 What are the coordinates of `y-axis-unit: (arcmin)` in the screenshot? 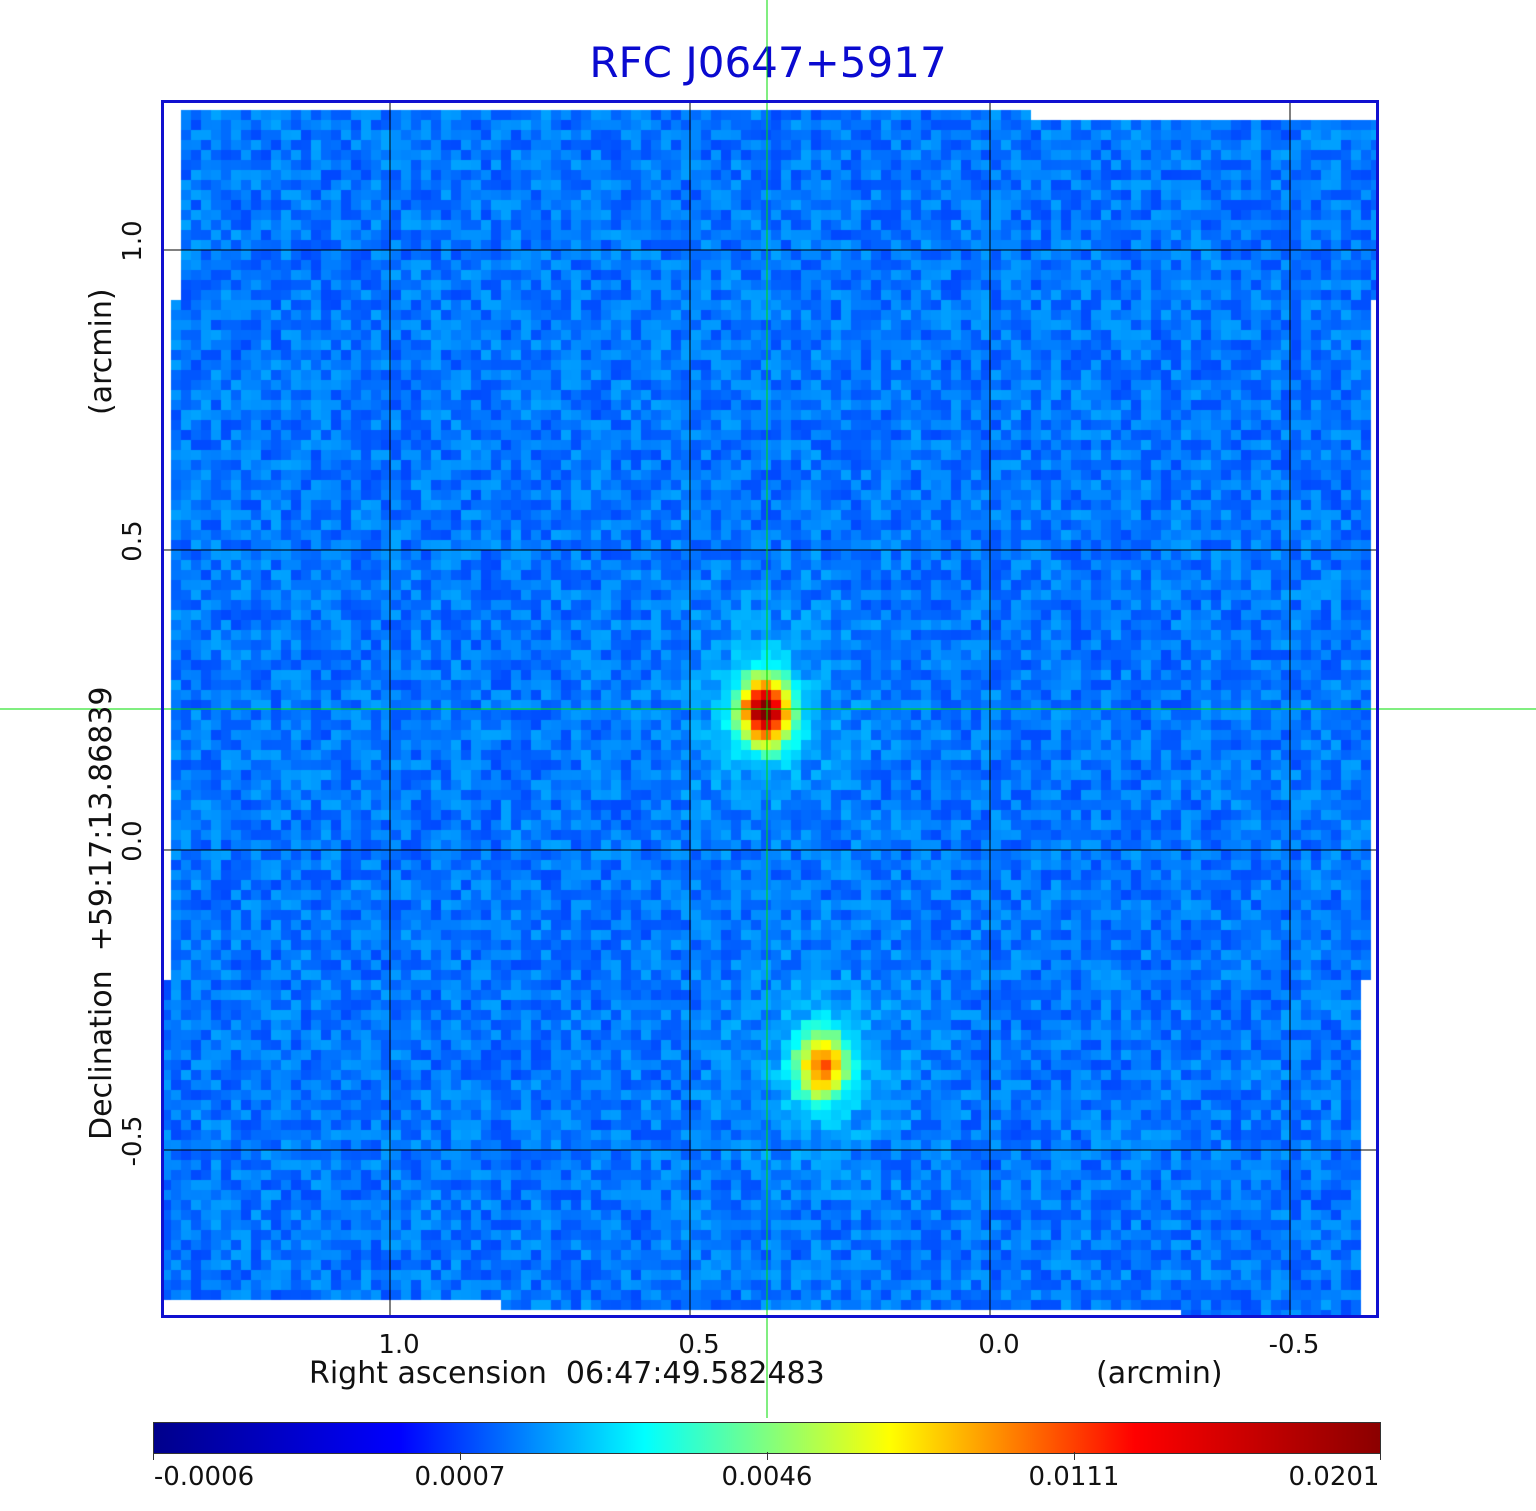 It's located at (101, 351).